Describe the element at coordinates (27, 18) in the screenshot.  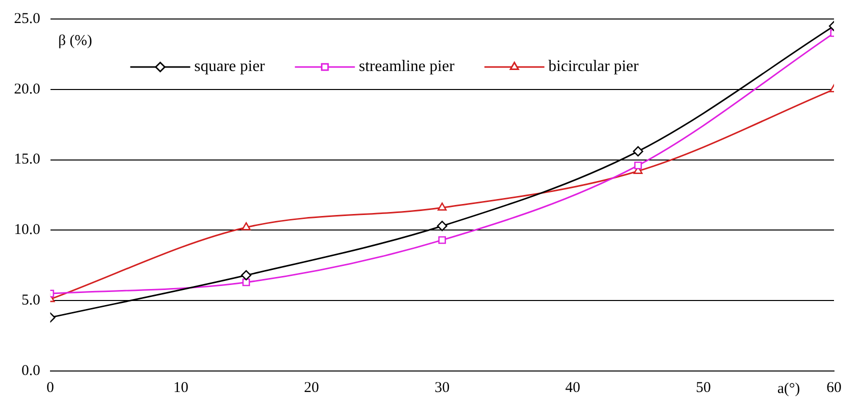
I see `y-tick-label: 25.0` at that location.